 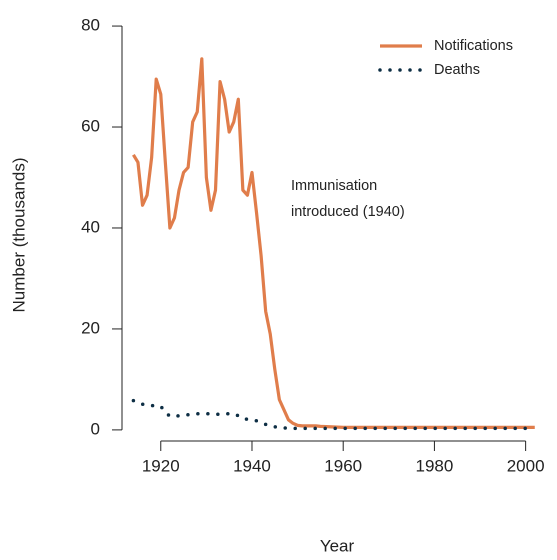 I want to click on y-axis-title: Number (thousands), so click(x=18, y=235).